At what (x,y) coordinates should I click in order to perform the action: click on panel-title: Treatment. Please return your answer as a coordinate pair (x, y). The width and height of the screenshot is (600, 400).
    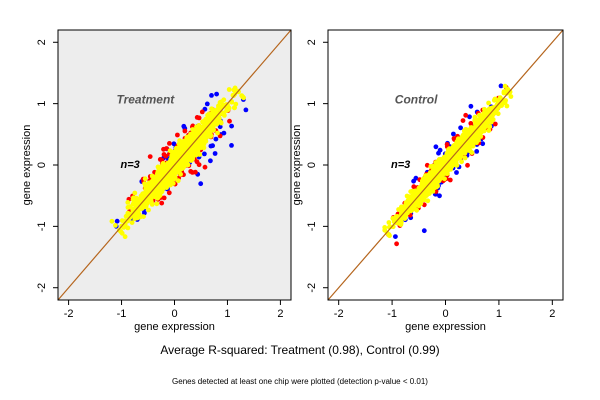
    Looking at the image, I should click on (145, 100).